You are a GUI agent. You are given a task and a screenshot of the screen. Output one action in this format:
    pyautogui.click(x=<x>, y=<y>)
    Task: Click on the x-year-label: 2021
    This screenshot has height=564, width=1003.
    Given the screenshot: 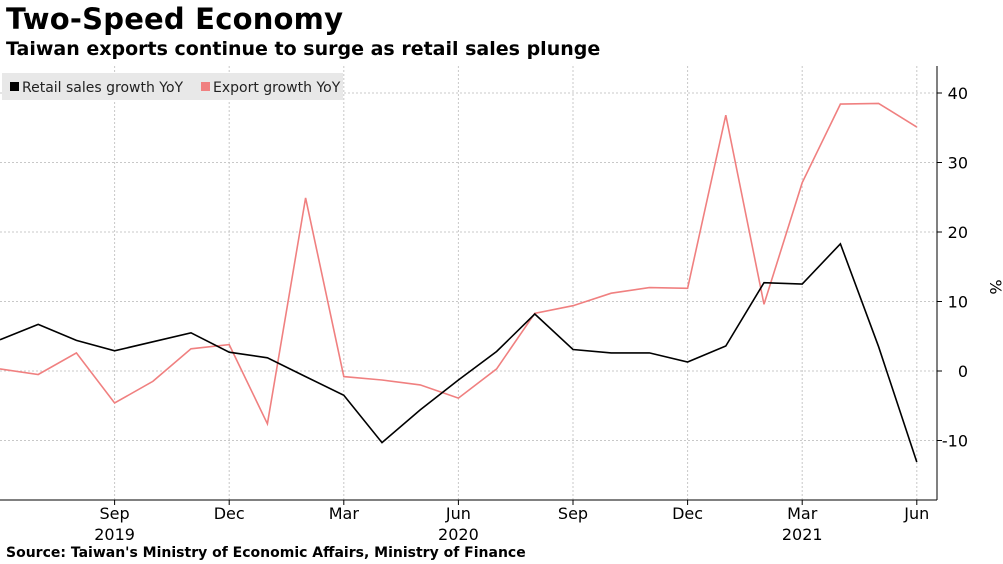 What is the action you would take?
    pyautogui.click(x=802, y=534)
    